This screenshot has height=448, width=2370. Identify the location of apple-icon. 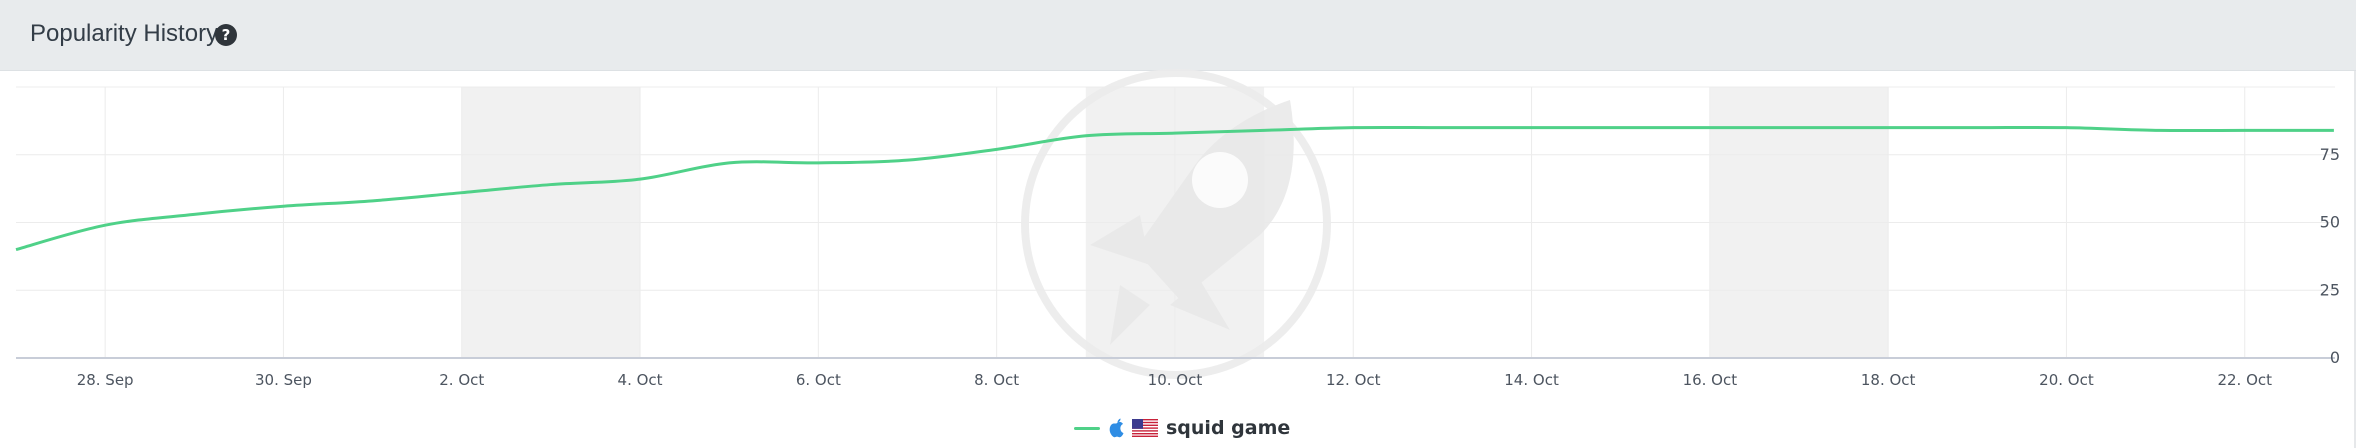
(1116, 428).